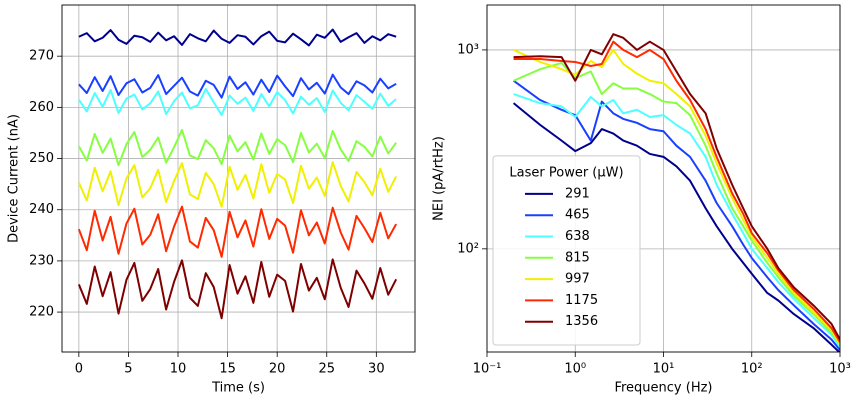 Image resolution: width=858 pixels, height=405 pixels. Describe the element at coordinates (468, 248) in the screenshot. I see `y-tick-label: 10²` at that location.